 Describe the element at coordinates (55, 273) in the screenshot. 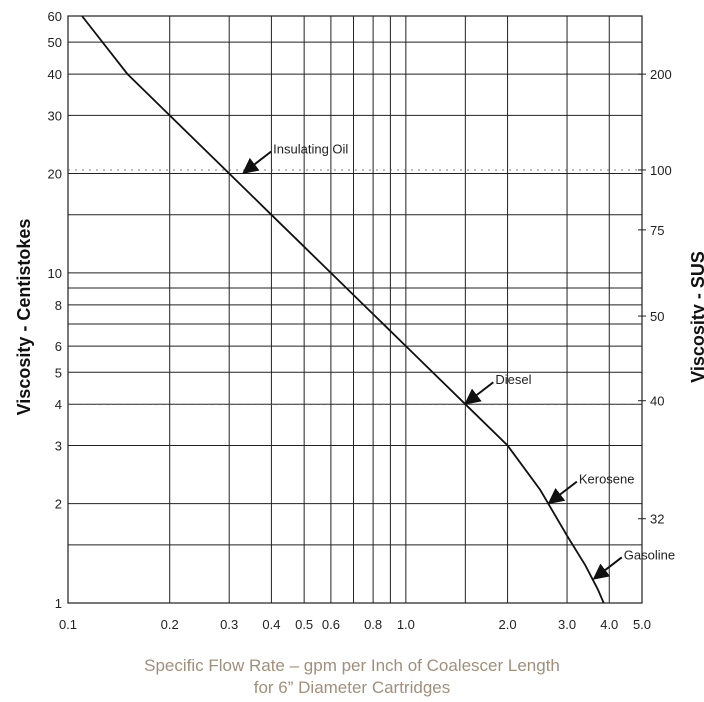

I see `y-tick-label: 10` at that location.